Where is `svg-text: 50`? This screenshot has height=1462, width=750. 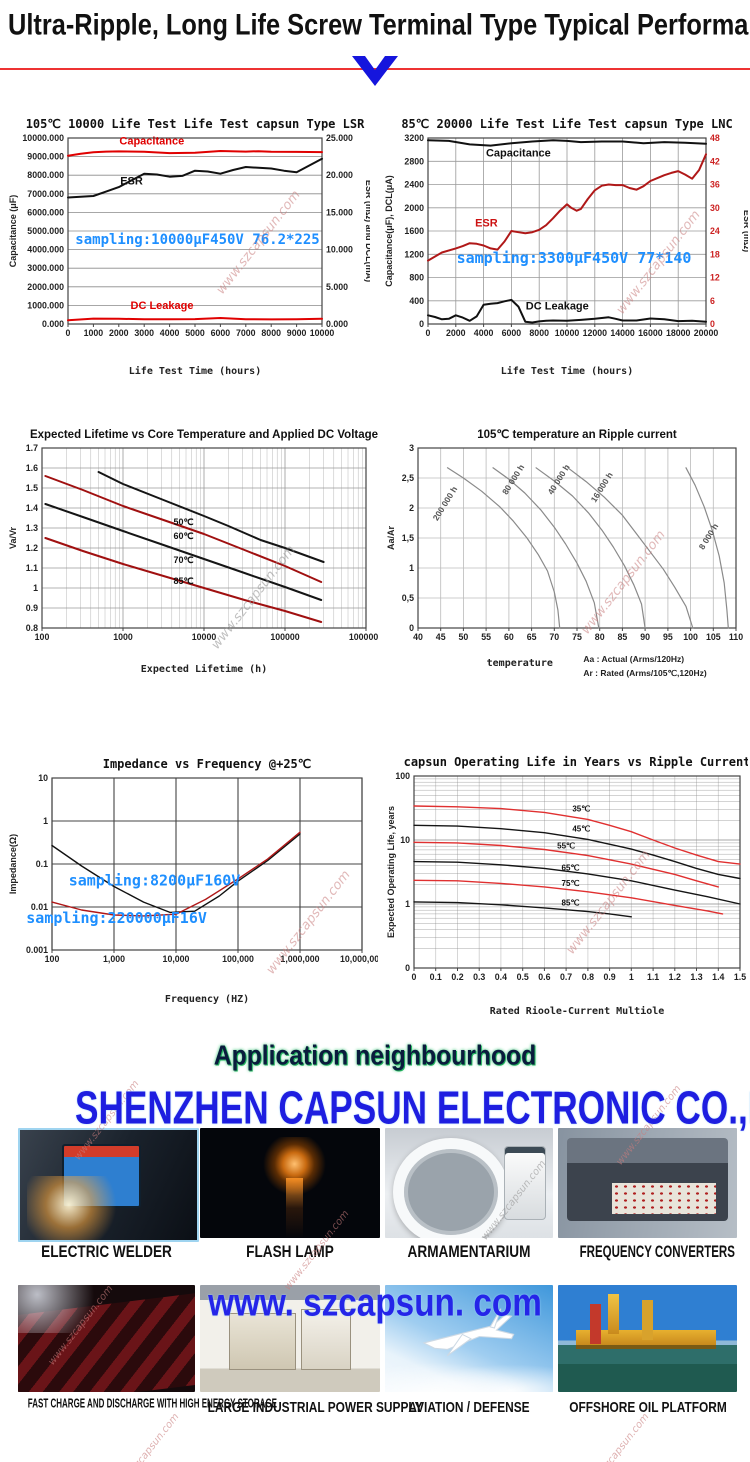 svg-text: 50 is located at coordinates (464, 637).